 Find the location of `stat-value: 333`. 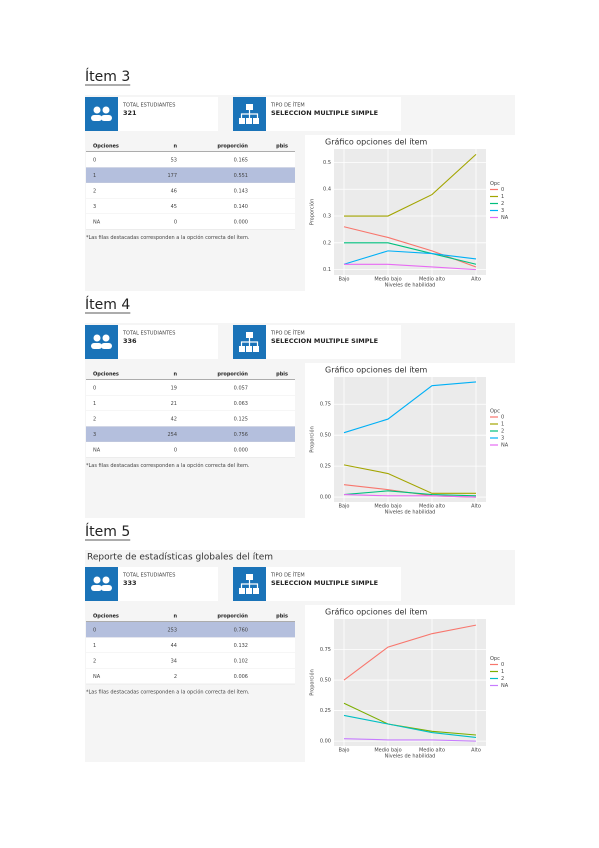

stat-value: 333 is located at coordinates (130, 583).